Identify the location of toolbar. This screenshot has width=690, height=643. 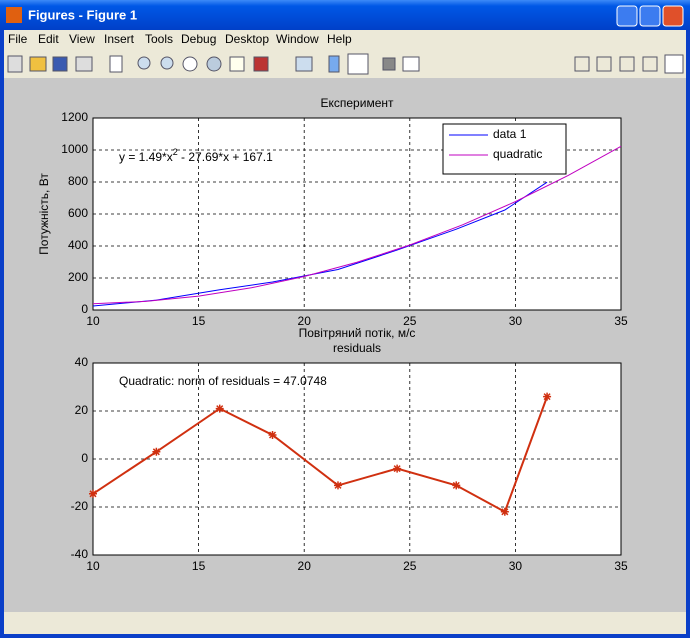
(345, 64).